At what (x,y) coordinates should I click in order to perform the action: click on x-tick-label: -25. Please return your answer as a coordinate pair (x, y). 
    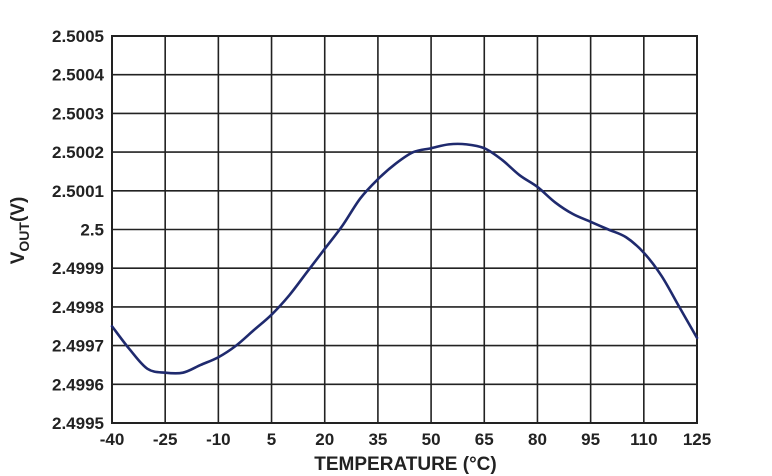
    Looking at the image, I should click on (165, 439).